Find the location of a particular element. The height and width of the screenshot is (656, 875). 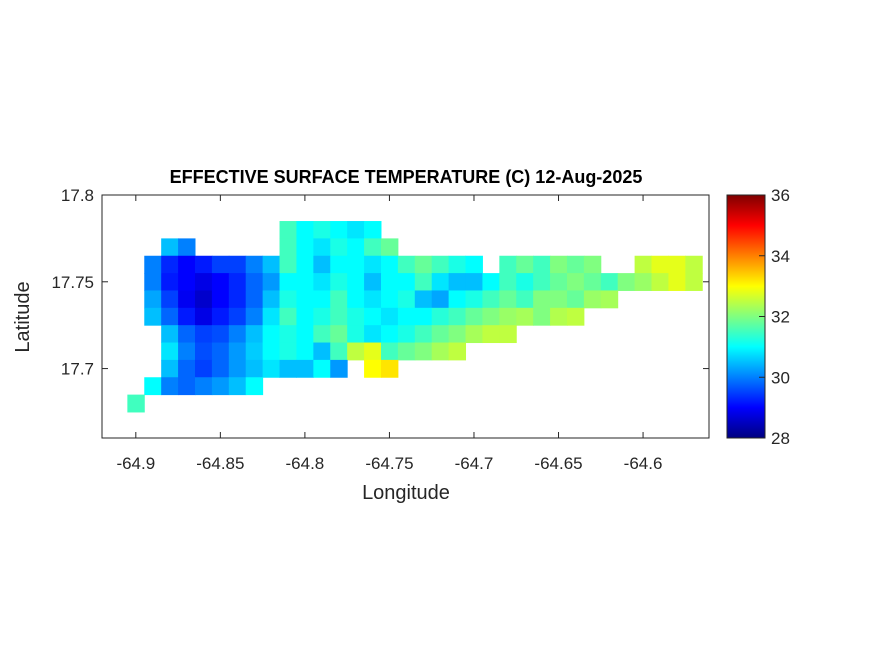

y-tick-label: 17.8 is located at coordinates (77, 195).